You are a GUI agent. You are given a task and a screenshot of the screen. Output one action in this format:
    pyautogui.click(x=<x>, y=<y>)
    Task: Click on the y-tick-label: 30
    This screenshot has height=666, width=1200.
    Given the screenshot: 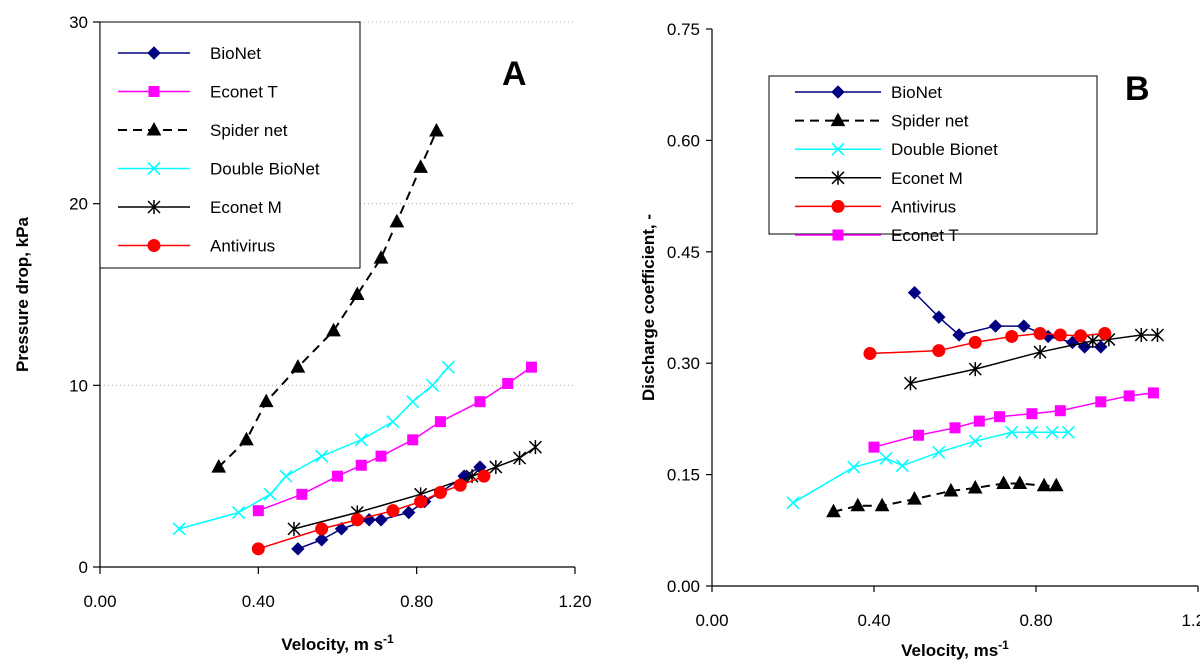 What is the action you would take?
    pyautogui.click(x=78, y=22)
    